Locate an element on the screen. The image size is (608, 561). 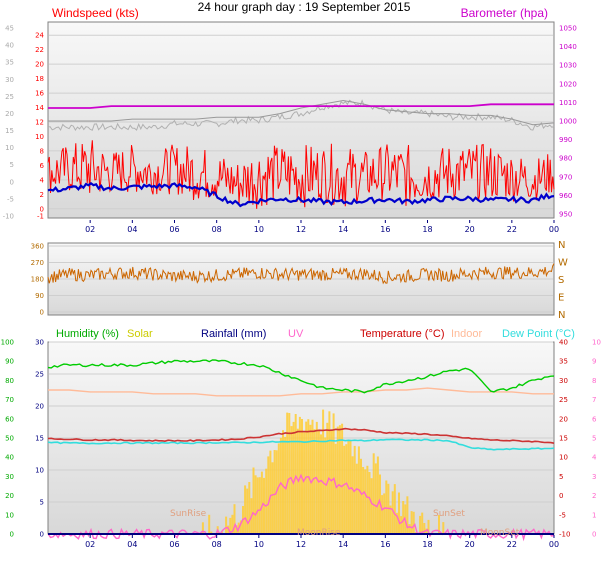
temp-tick-label: 5 is located at coordinates (561, 477).